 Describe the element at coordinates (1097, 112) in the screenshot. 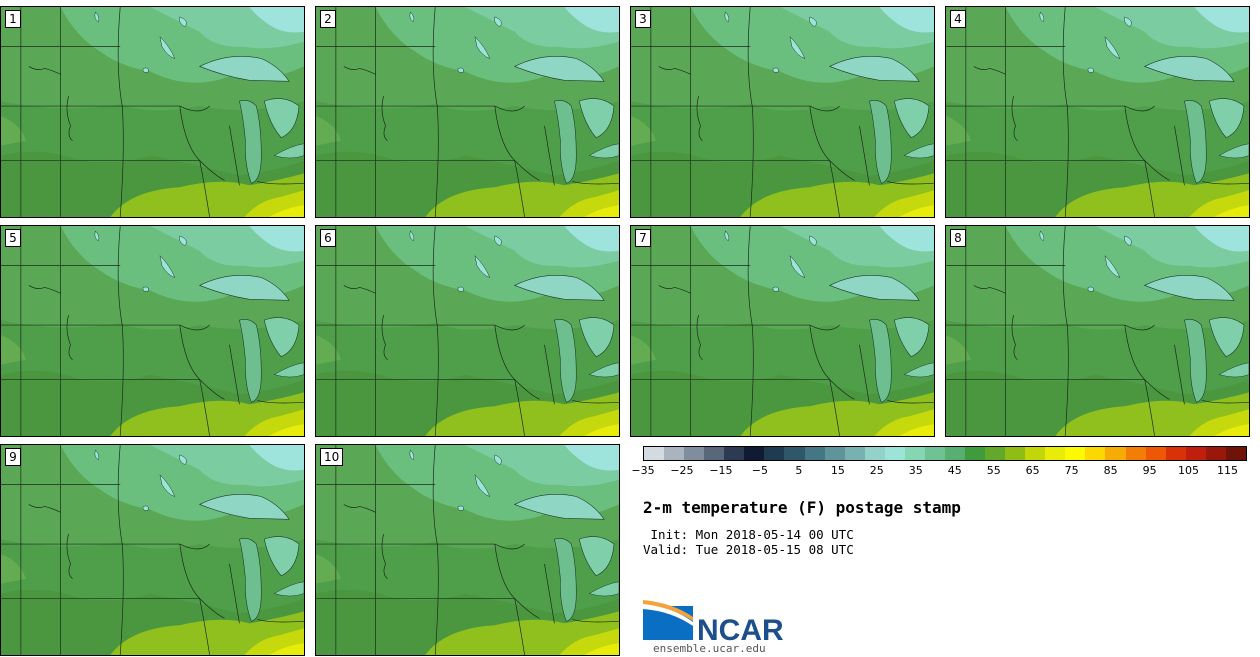

I see `member-panel-4: 4` at that location.